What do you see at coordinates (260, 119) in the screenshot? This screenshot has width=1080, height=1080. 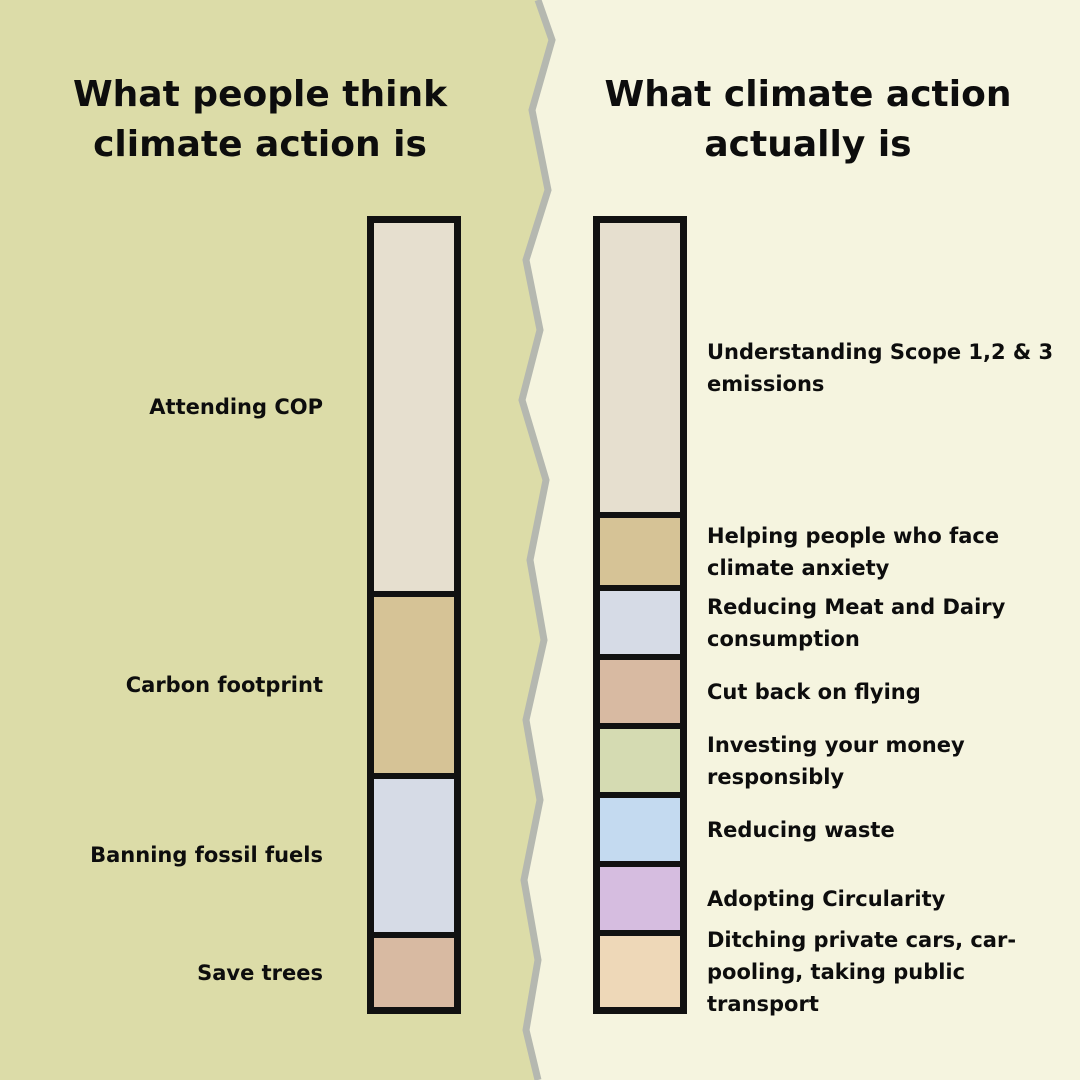 I see `left-chart-title: What people think climate action is` at bounding box center [260, 119].